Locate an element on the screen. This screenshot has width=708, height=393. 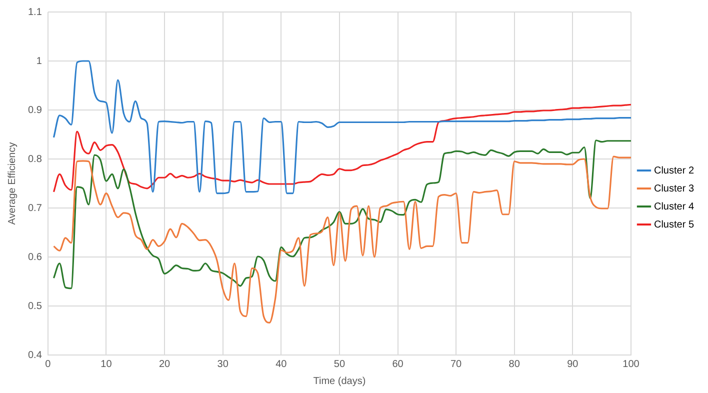
y-tick-label: 0.4 is located at coordinates (35, 355).